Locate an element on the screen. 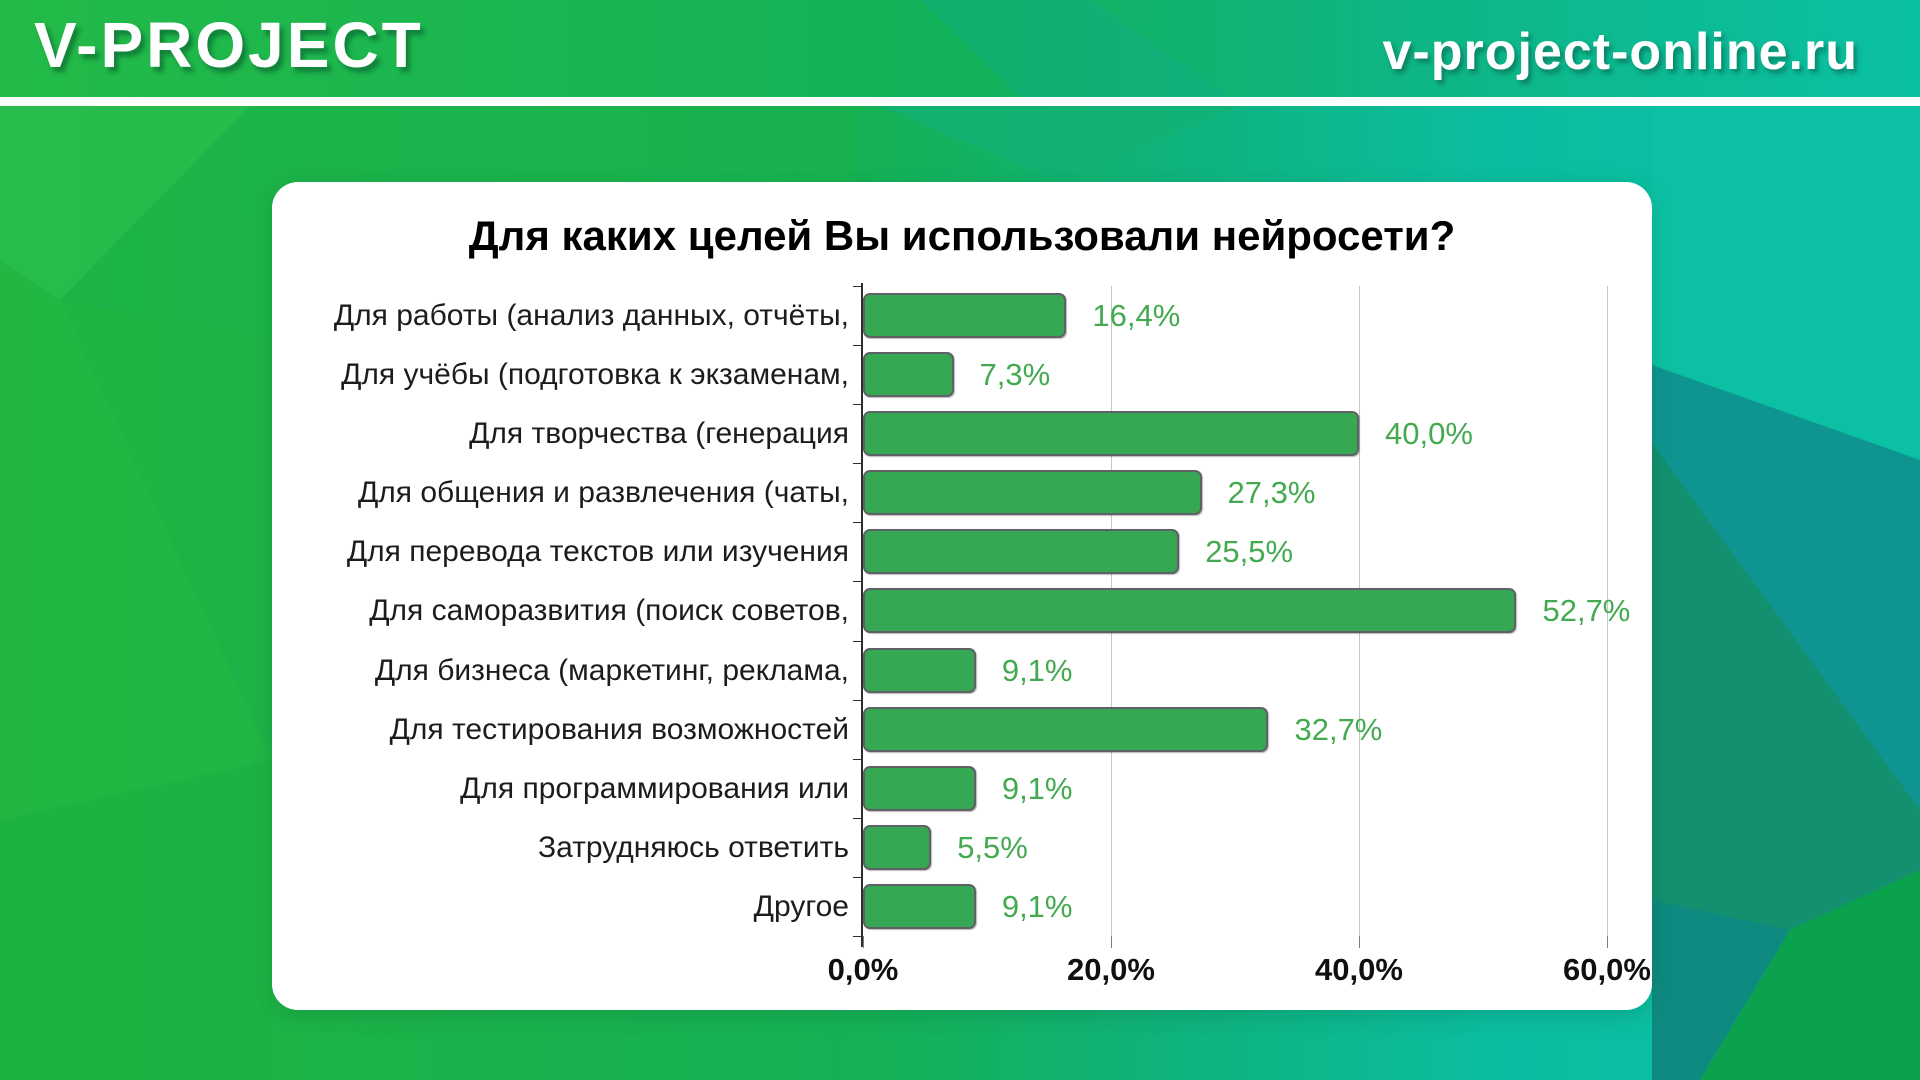  chart-row: 27,3% is located at coordinates (1235, 492).